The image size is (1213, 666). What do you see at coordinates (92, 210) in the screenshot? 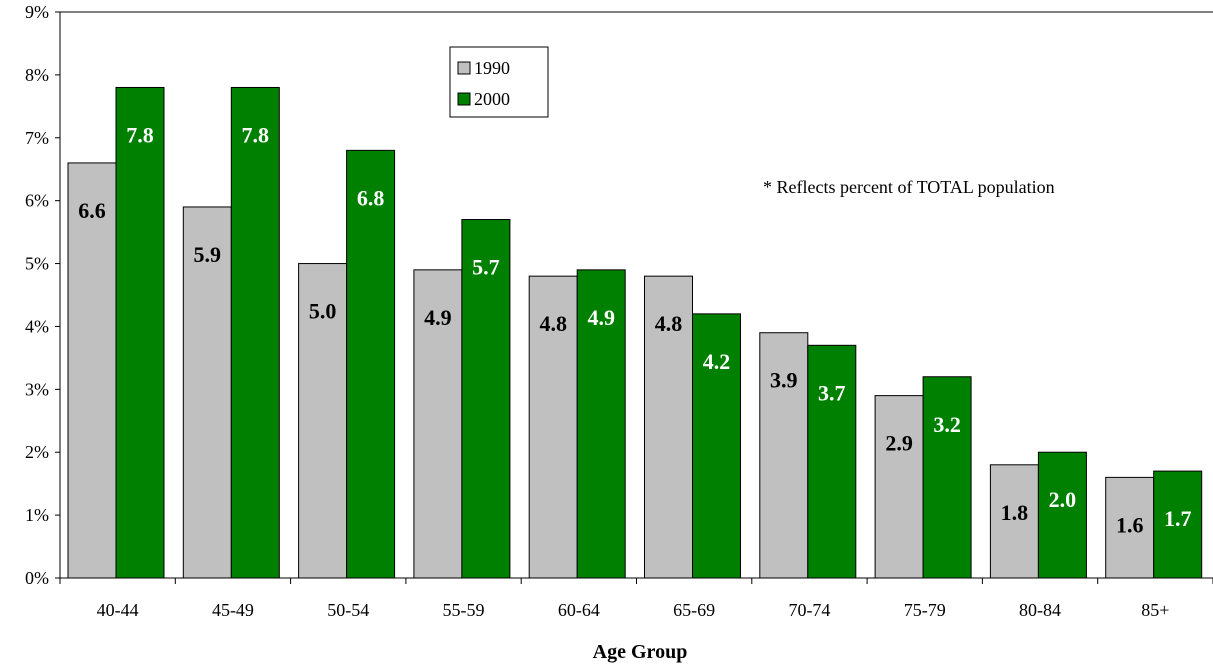
I see `data-label-1990: 6.6` at bounding box center [92, 210].